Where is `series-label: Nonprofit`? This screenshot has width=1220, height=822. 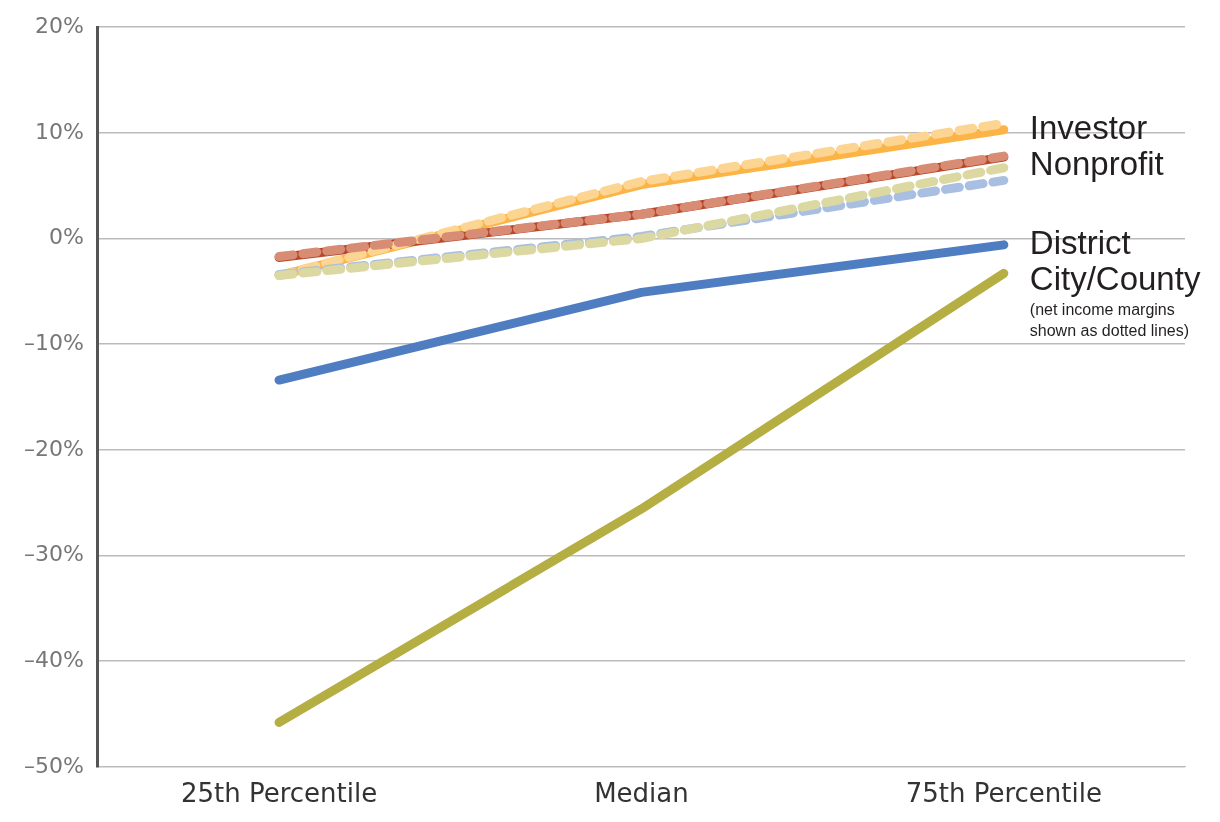 series-label: Nonprofit is located at coordinates (1096, 163).